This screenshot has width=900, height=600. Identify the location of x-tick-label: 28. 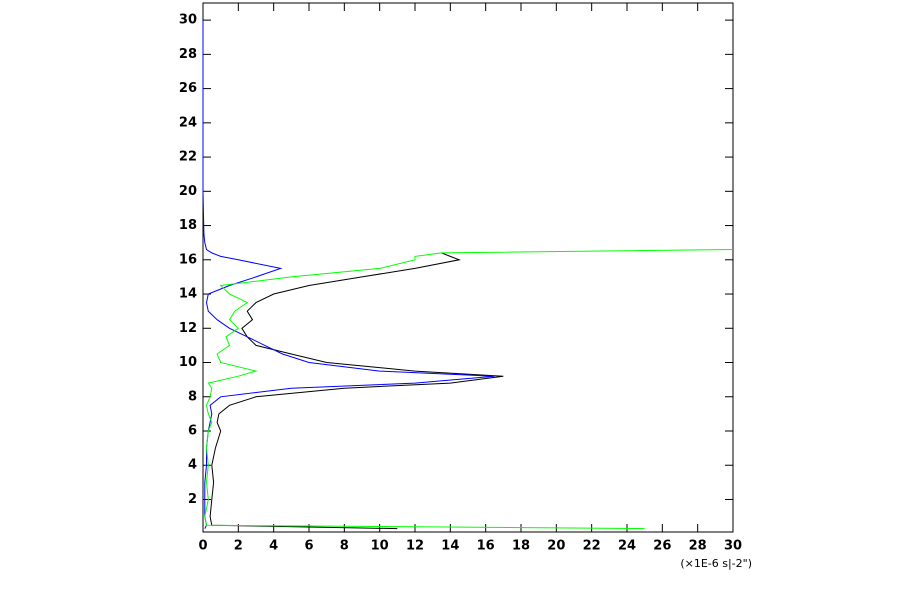
(698, 546).